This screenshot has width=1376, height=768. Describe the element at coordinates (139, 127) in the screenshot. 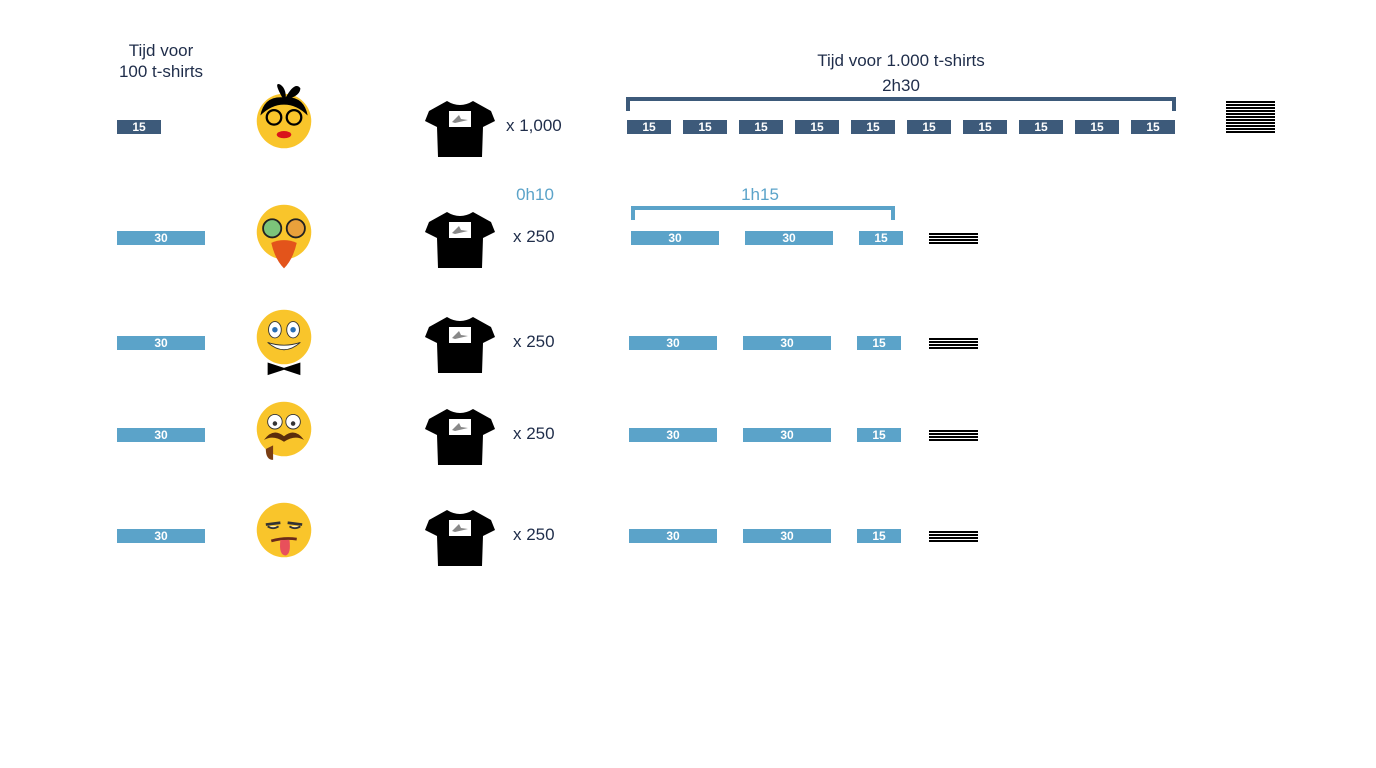

I see `unit-time-bar: 15` at that location.